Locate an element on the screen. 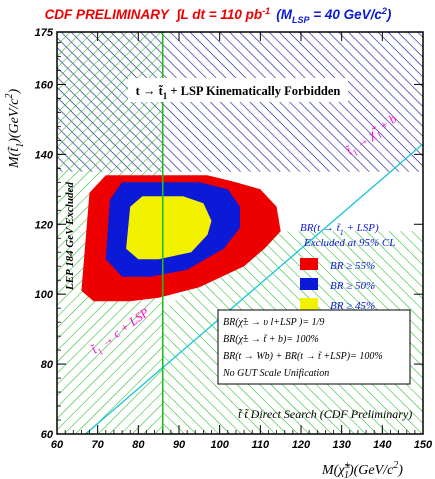 The height and width of the screenshot is (479, 435). title-lumi: ∫L dt = 110 pb is located at coordinates (219, 14).